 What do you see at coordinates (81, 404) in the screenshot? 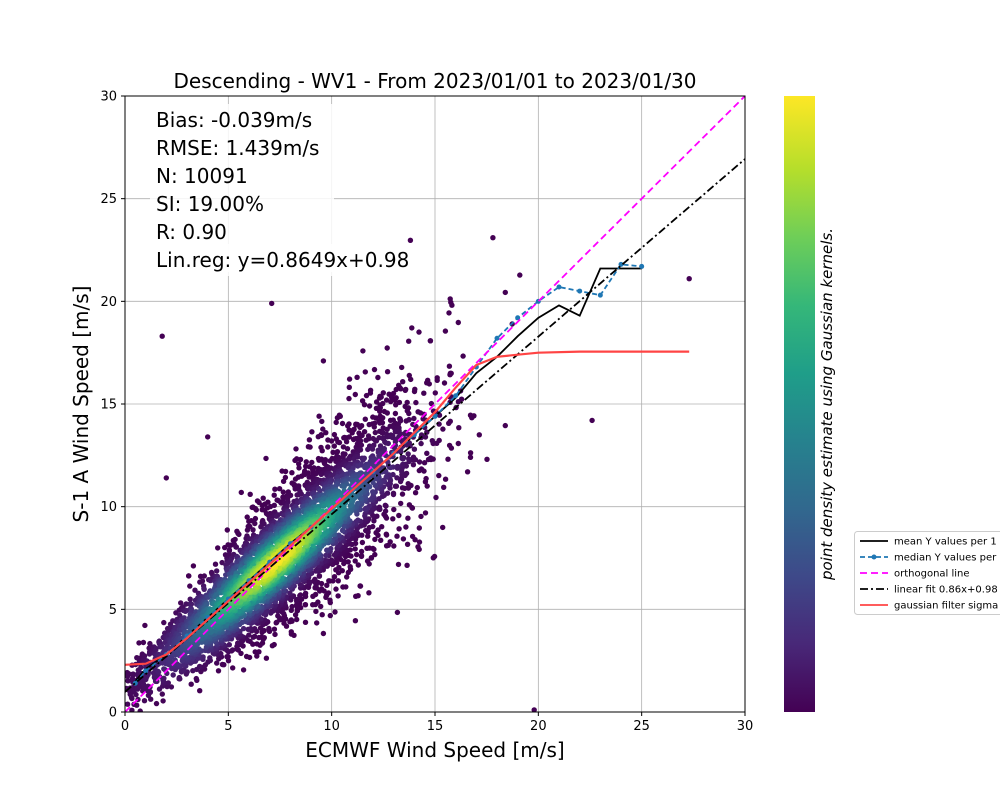
I see `y-axis-label: S-1 A Wind Speed [m/s]` at bounding box center [81, 404].